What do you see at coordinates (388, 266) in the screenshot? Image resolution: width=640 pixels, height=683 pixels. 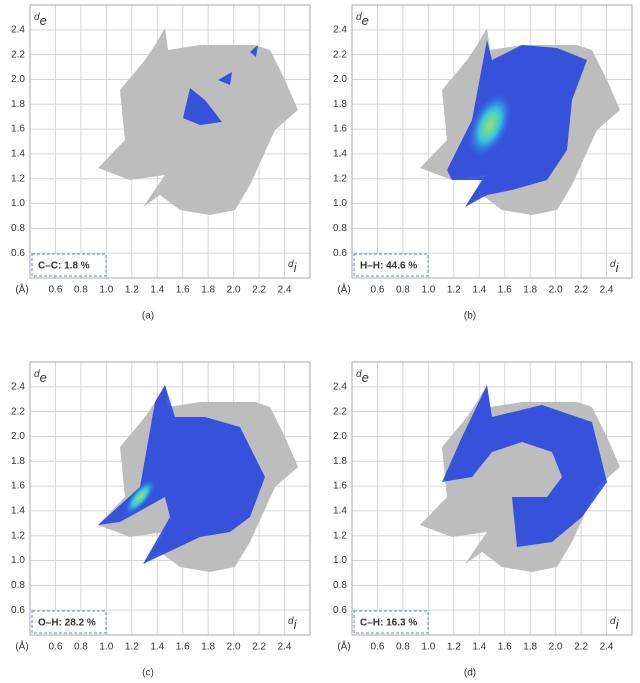 I see `annotation: H–H: 44.6 %` at bounding box center [388, 266].